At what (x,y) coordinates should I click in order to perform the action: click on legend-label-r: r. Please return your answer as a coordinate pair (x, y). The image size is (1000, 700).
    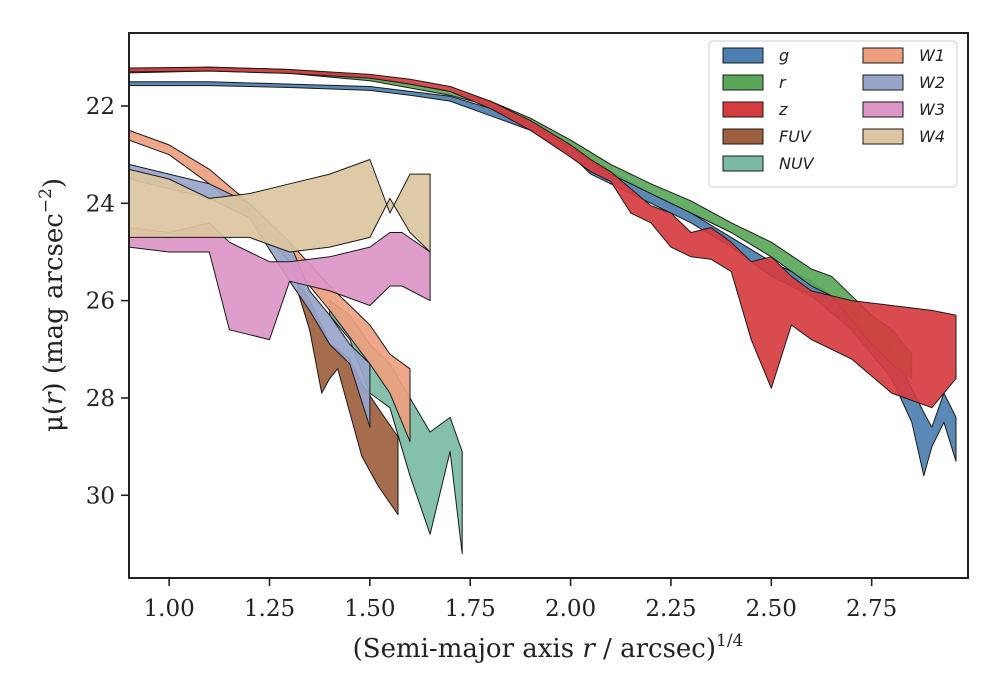
    Looking at the image, I should click on (783, 82).